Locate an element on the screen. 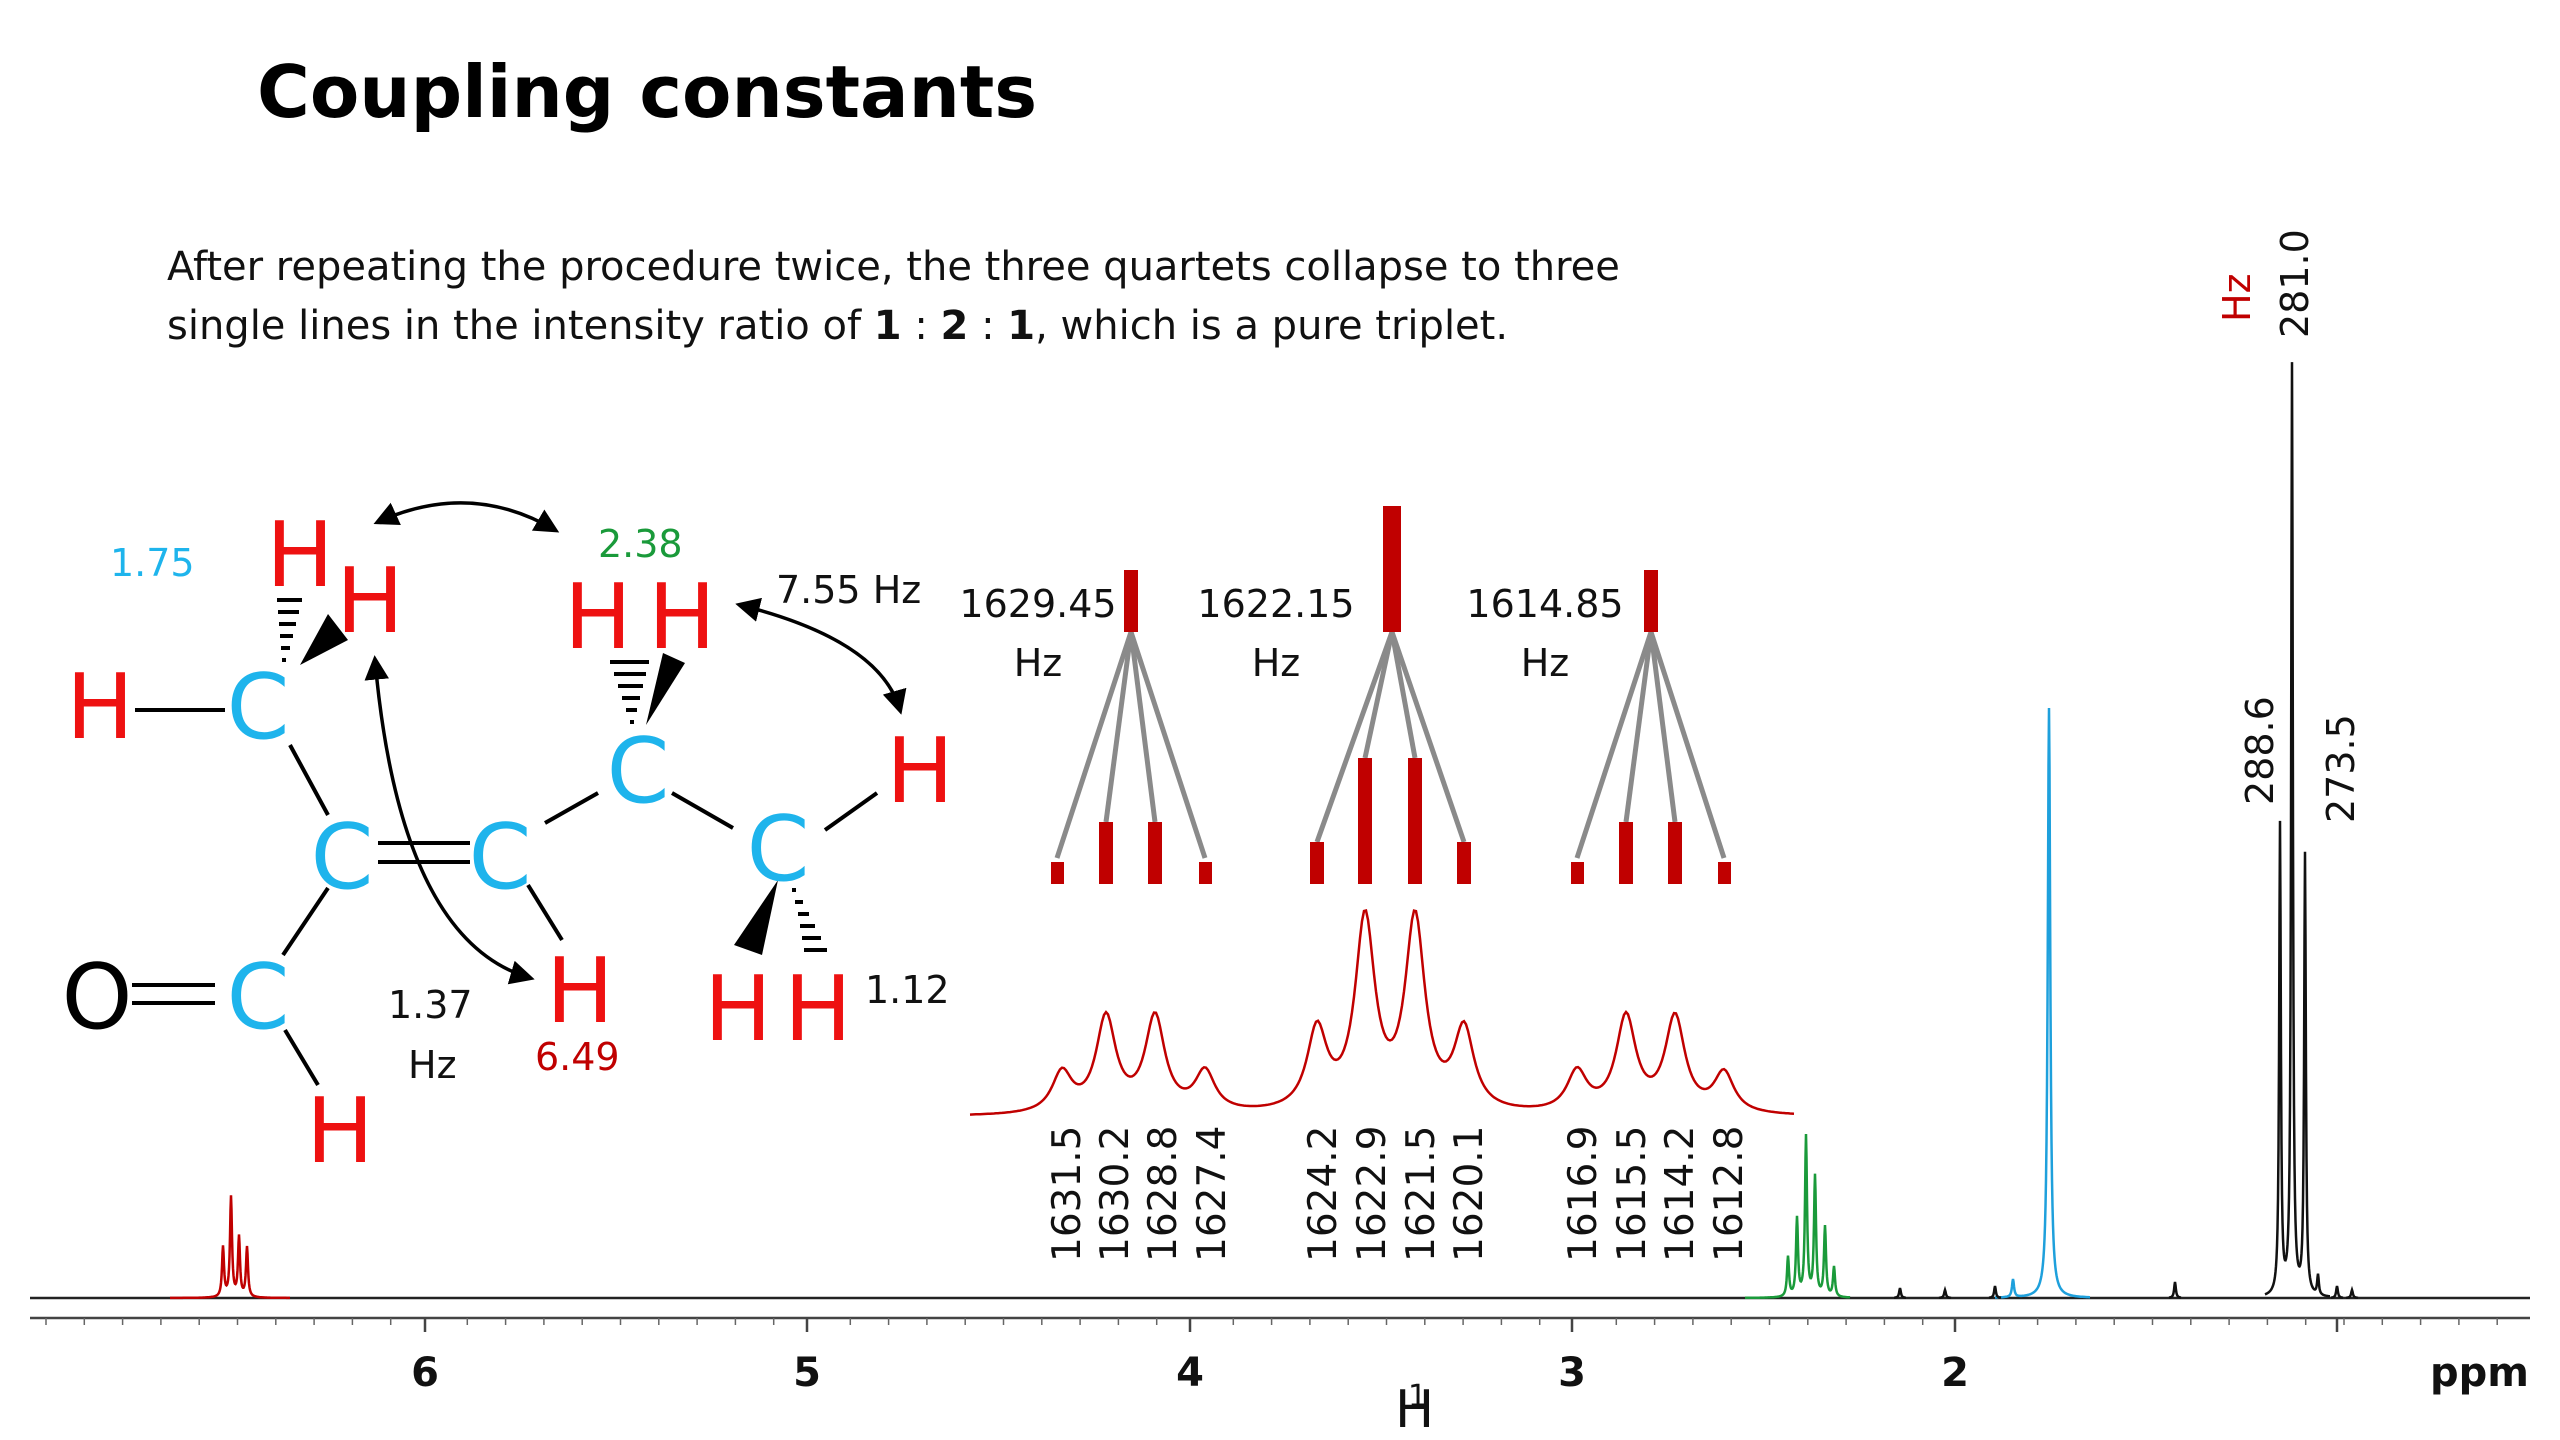 The image size is (2560, 1440). line-frequency-label: 1622.9 is located at coordinates (1372, 1194).